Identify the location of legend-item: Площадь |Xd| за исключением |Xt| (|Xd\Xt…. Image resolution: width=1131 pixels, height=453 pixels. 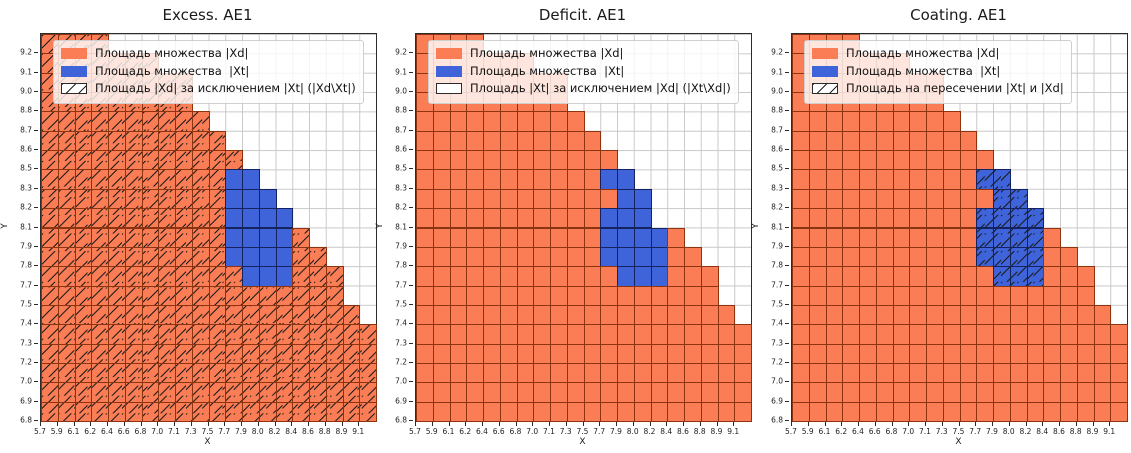
(208, 89).